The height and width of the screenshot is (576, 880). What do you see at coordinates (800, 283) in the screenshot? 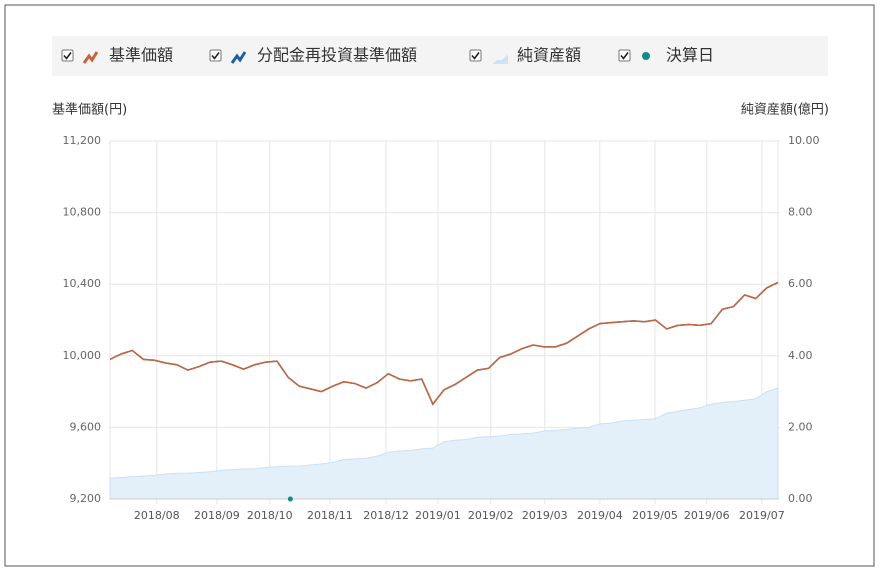
I see `y2-tick-label: 6.00` at bounding box center [800, 283].